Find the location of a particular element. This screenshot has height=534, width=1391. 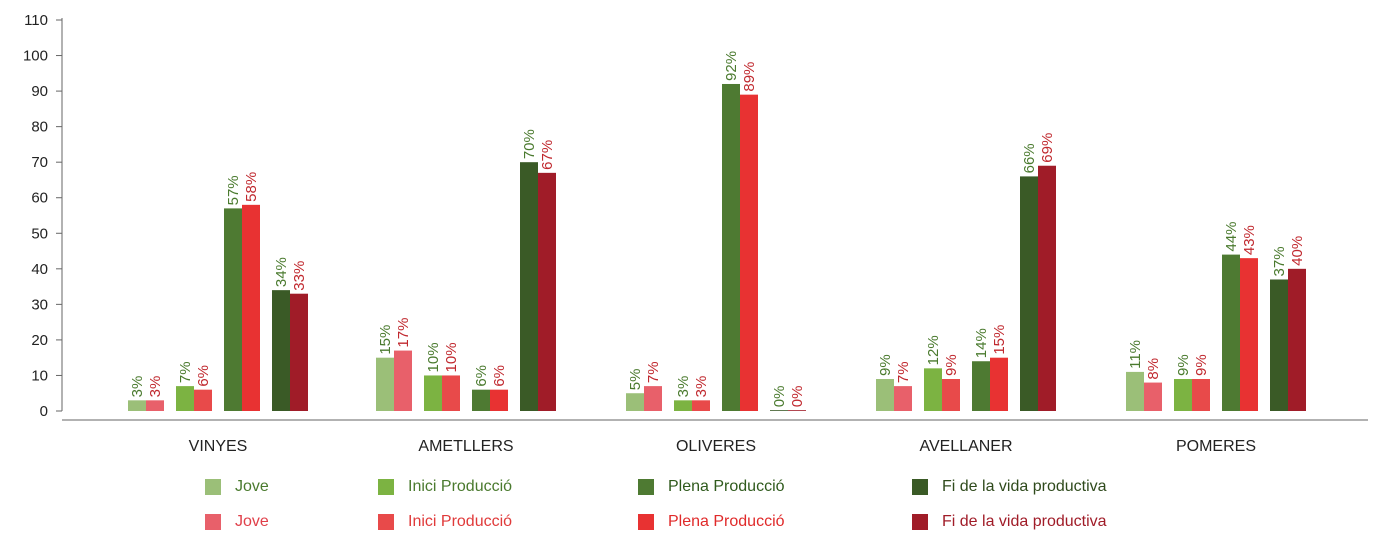

y-tick-label: 40 is located at coordinates (39, 269).